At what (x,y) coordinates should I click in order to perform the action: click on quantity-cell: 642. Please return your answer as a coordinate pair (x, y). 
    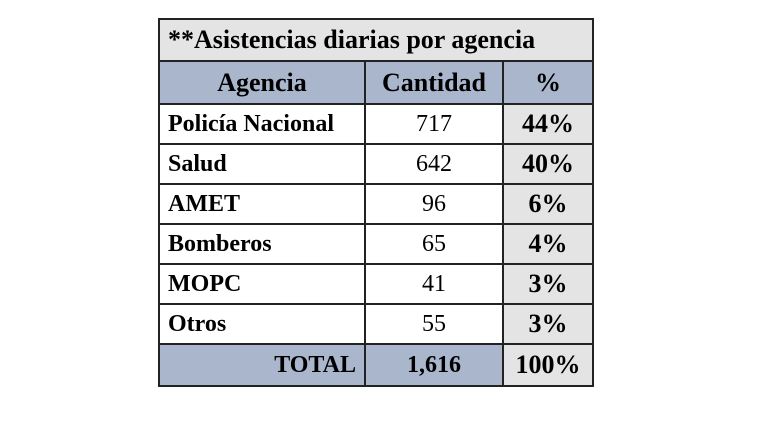
    Looking at the image, I should click on (434, 164).